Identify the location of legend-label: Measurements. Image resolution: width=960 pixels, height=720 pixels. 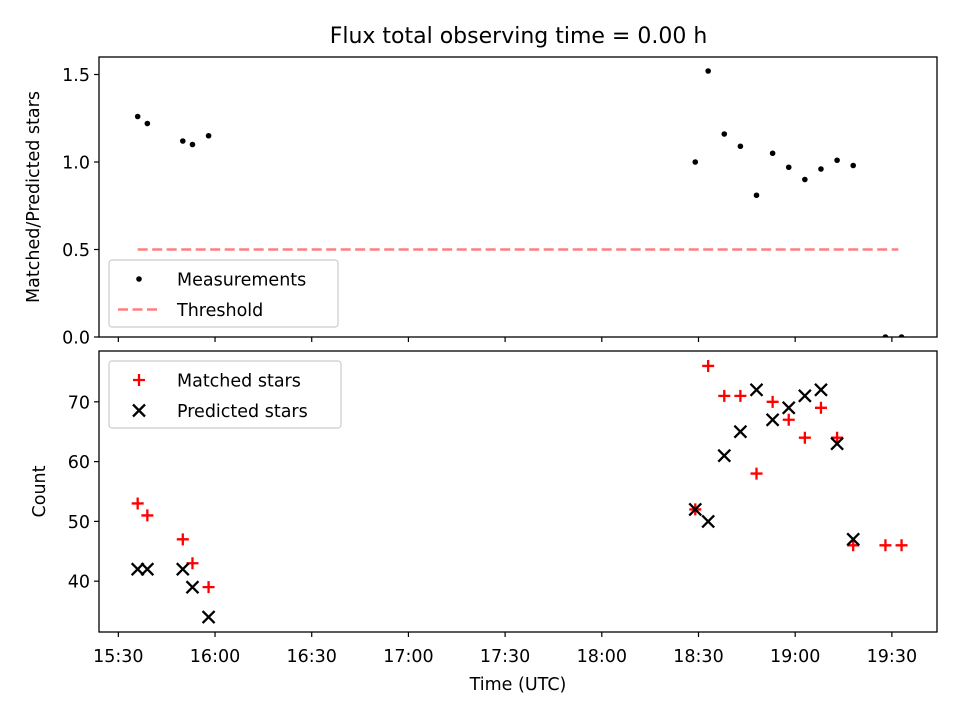
(241, 281).